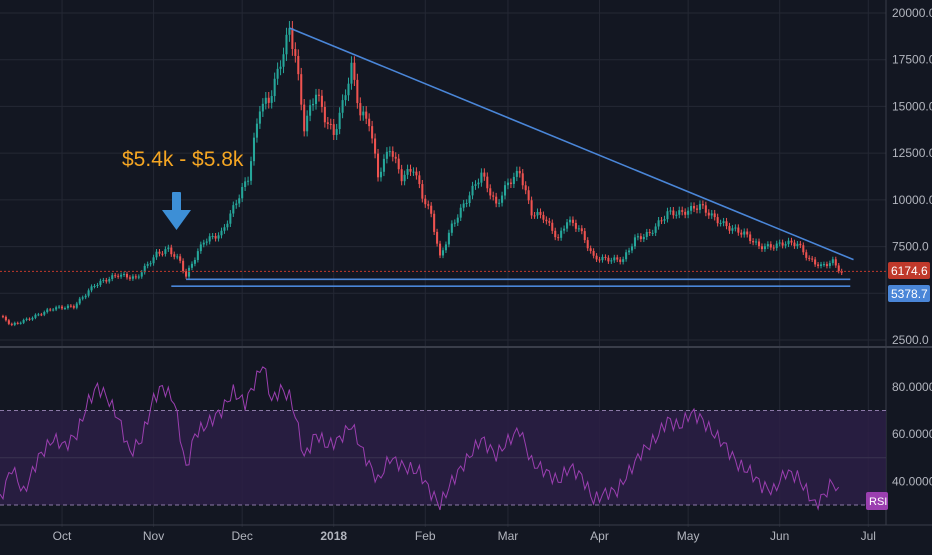 The image size is (932, 555). Describe the element at coordinates (912, 13) in the screenshot. I see `y-tick-label: 20000.0` at that location.